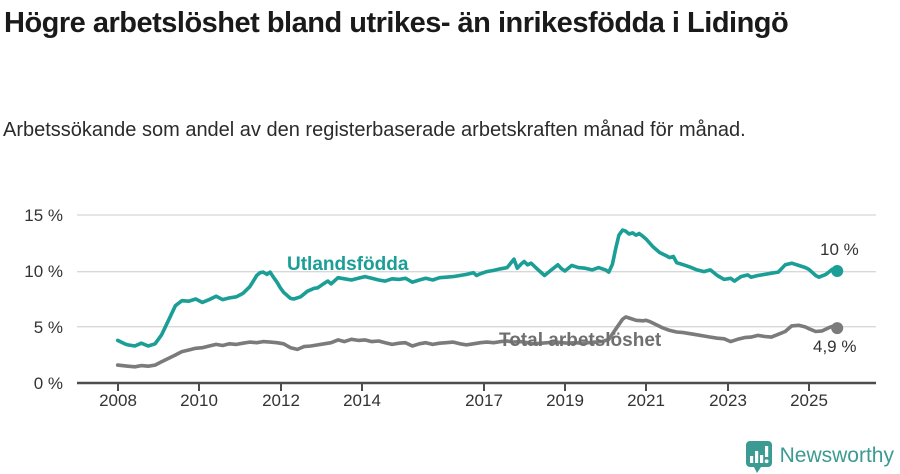 The height and width of the screenshot is (474, 900). What do you see at coordinates (48, 383) in the screenshot?
I see `y-tick-label-0: 0 %` at bounding box center [48, 383].